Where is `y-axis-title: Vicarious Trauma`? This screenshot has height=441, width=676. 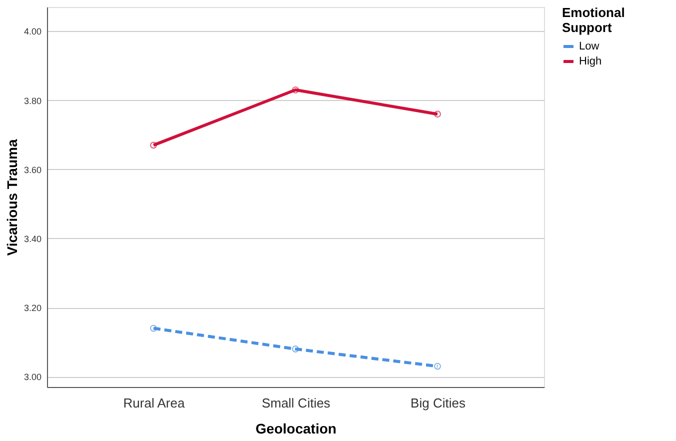
y-axis-title: Vicarious Trauma is located at coordinates (12, 197).